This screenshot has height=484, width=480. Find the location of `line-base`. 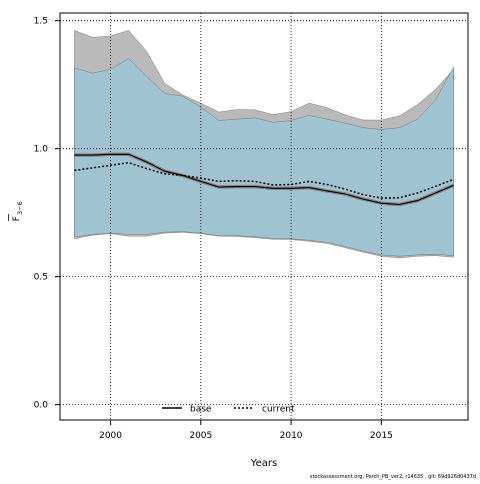

line-base is located at coordinates (264, 179).